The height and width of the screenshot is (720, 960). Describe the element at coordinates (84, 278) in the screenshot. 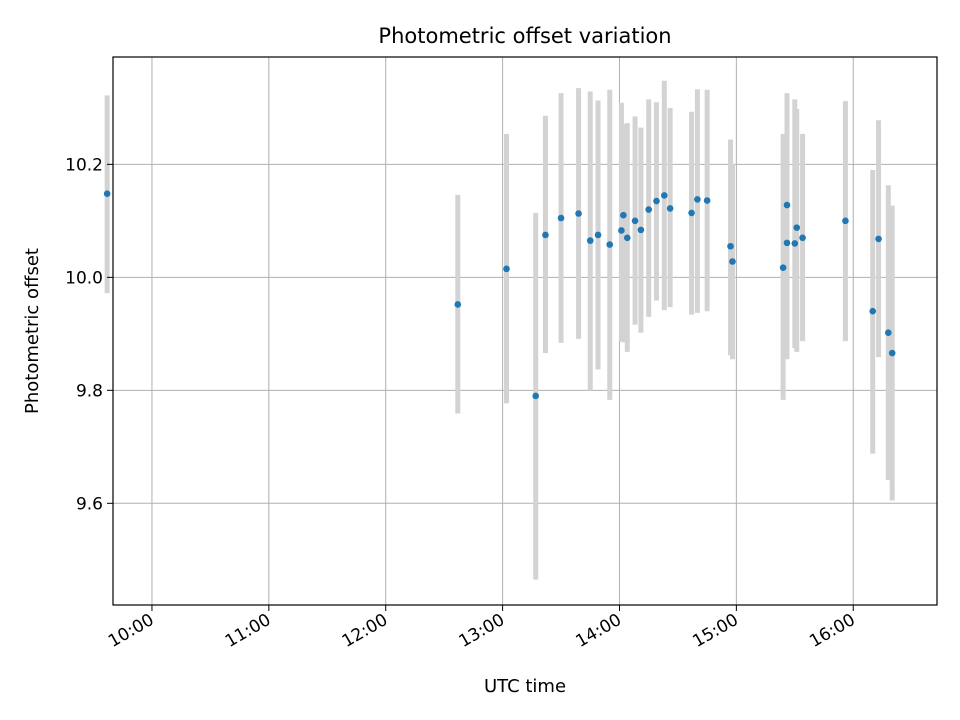

I see `y-tick-label: 10.0` at that location.